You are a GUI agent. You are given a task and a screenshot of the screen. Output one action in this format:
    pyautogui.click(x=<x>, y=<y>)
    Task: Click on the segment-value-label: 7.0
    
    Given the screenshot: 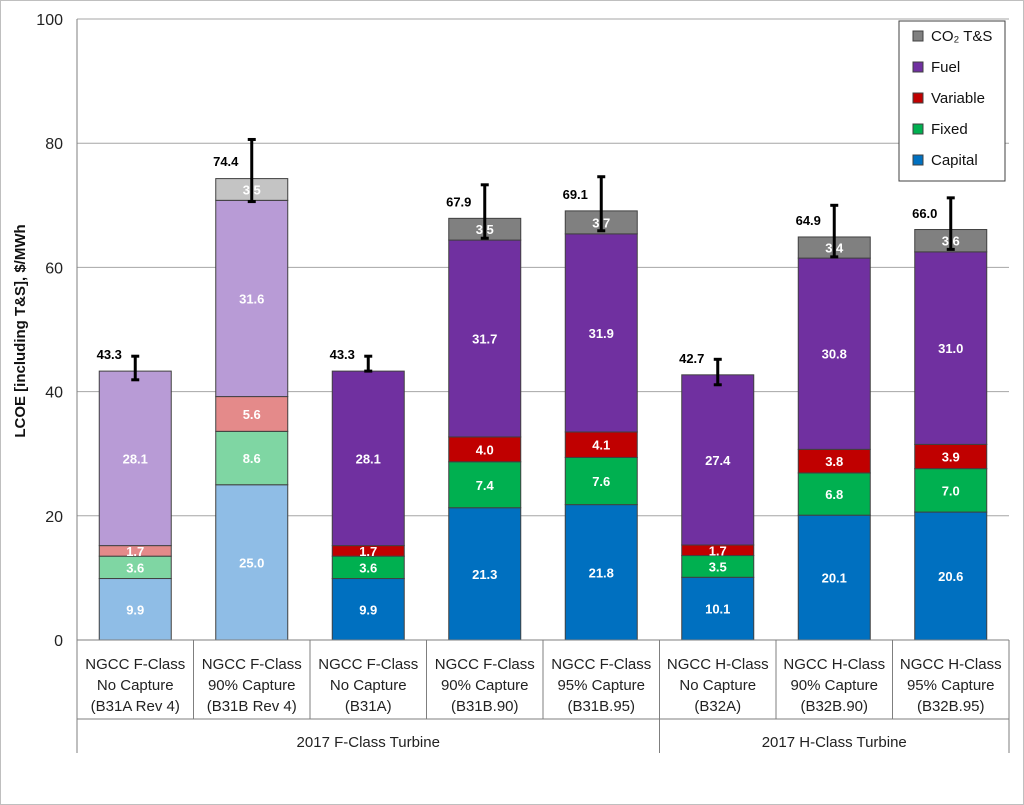 What is the action you would take?
    pyautogui.click(x=951, y=490)
    